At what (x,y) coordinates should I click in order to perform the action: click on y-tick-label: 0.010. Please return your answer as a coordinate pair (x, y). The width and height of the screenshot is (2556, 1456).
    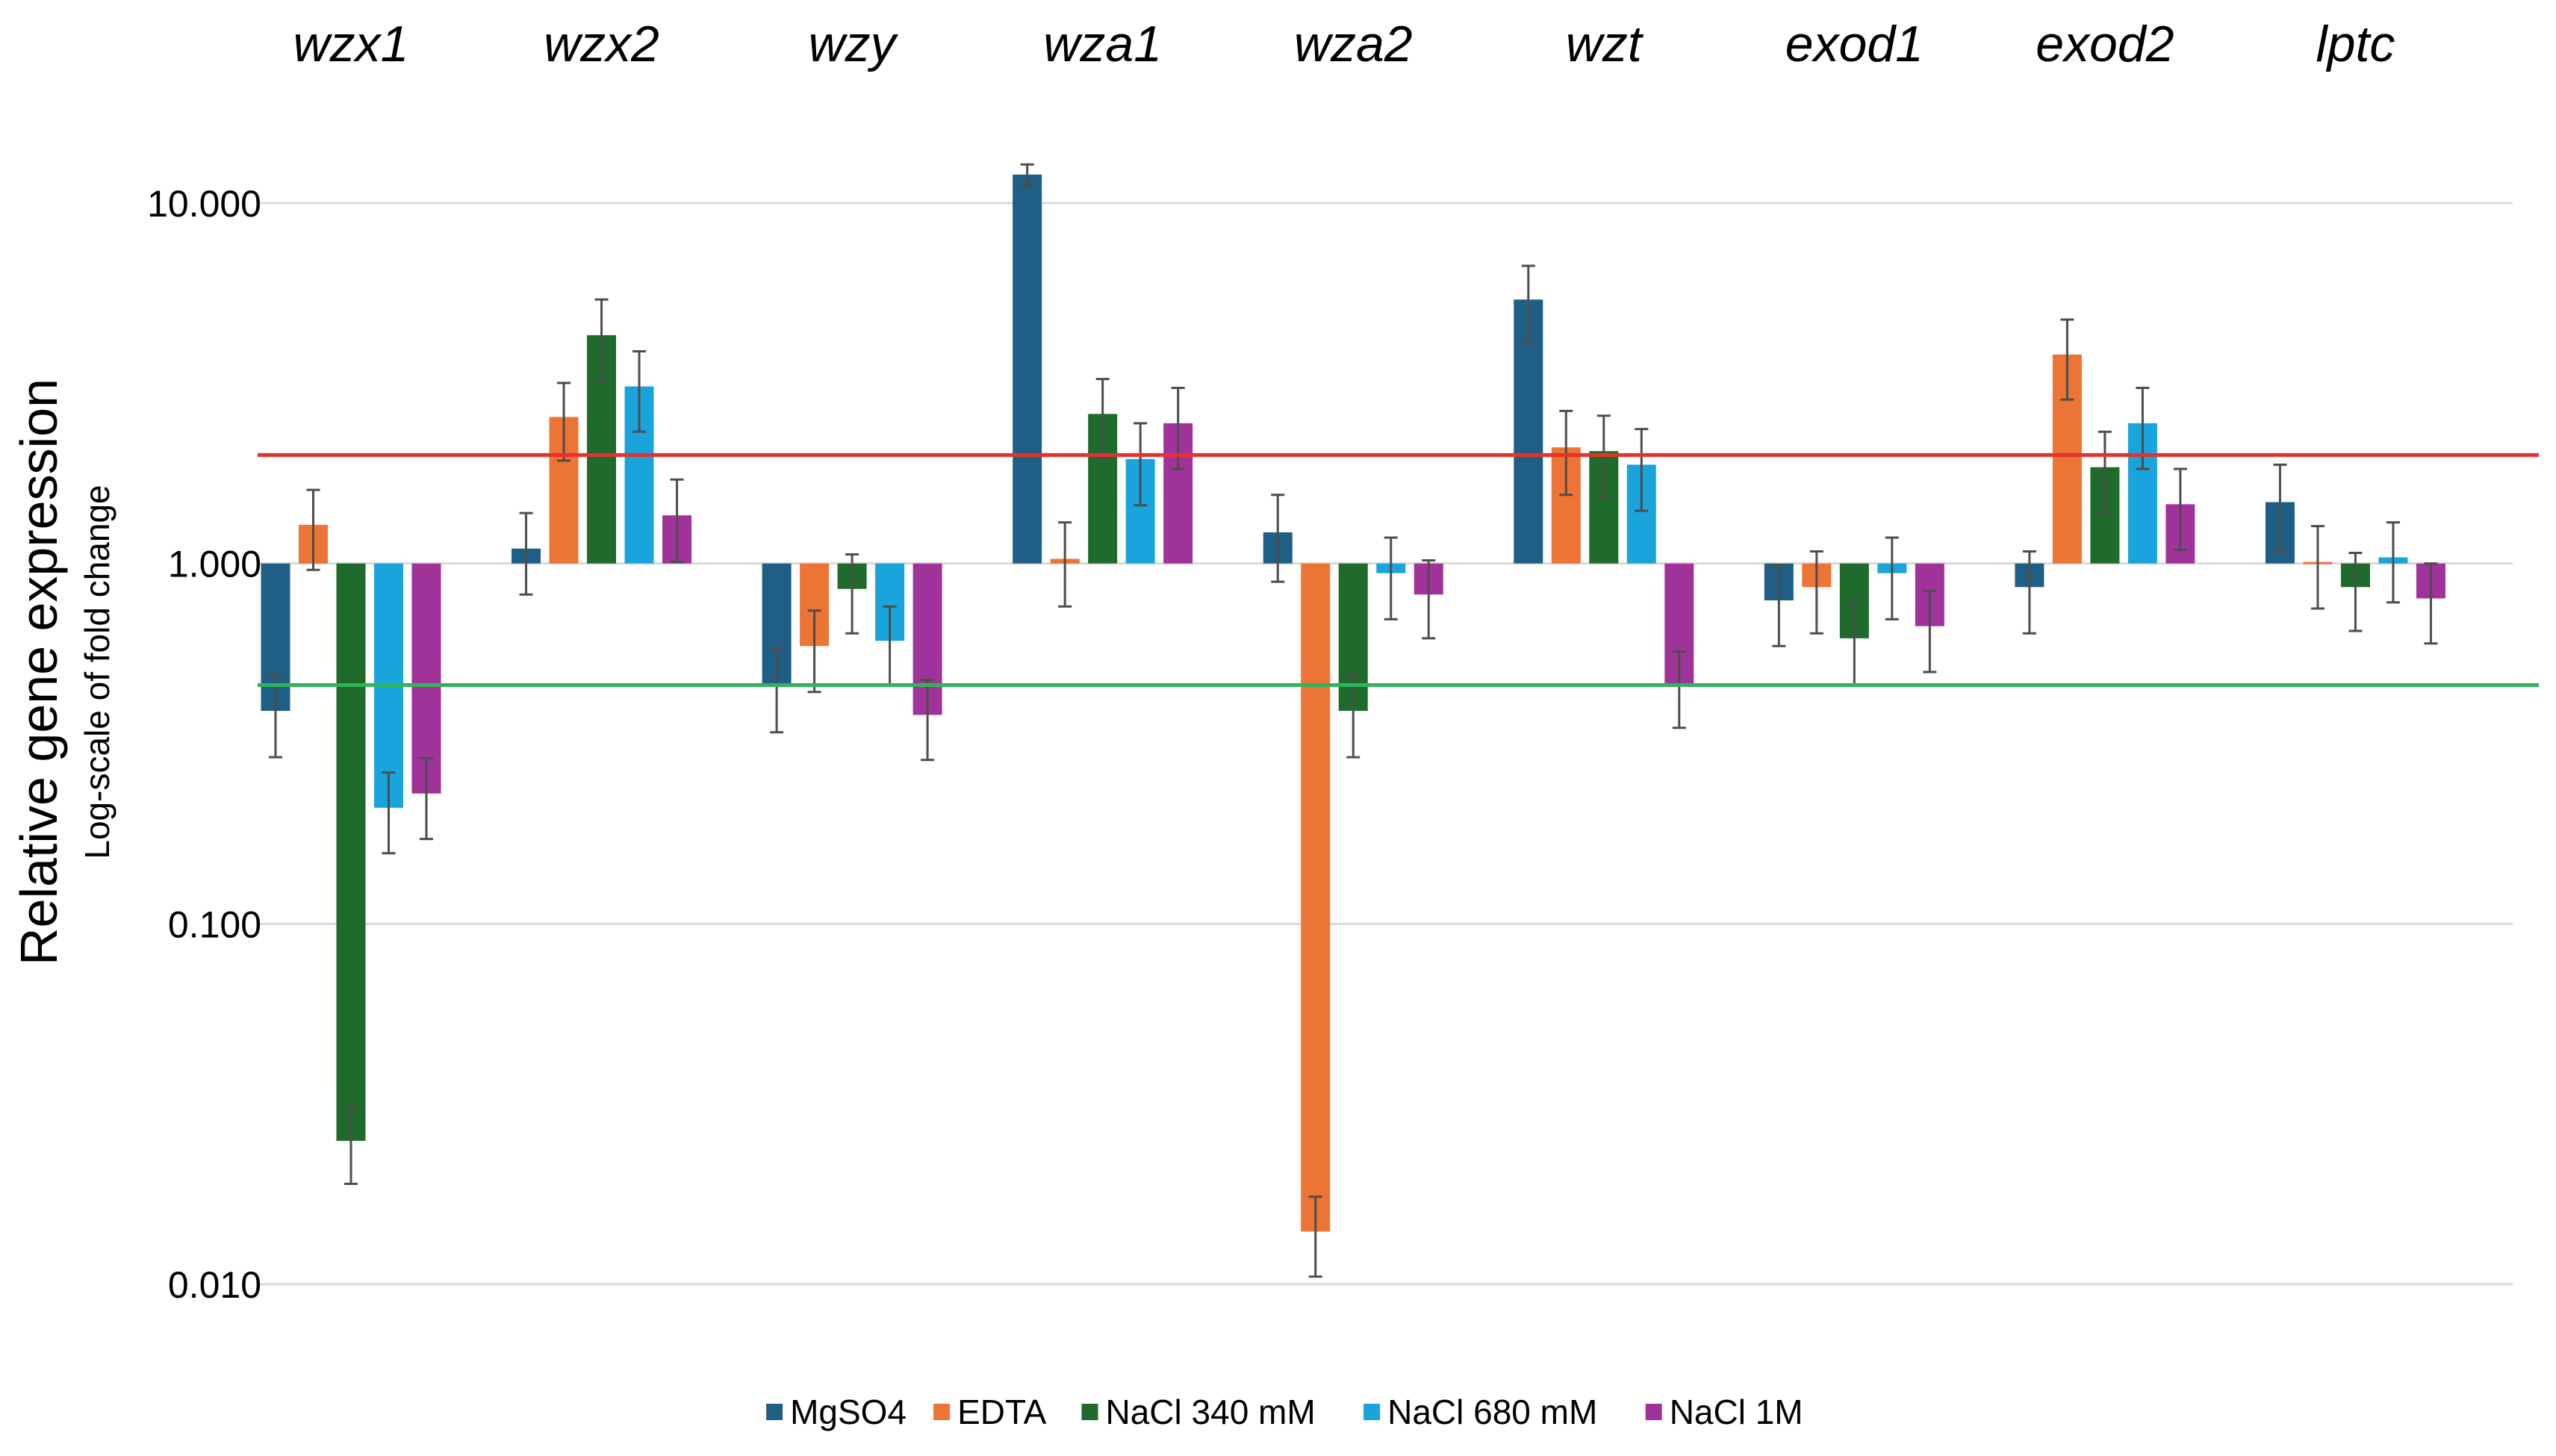
    Looking at the image, I should click on (214, 1285).